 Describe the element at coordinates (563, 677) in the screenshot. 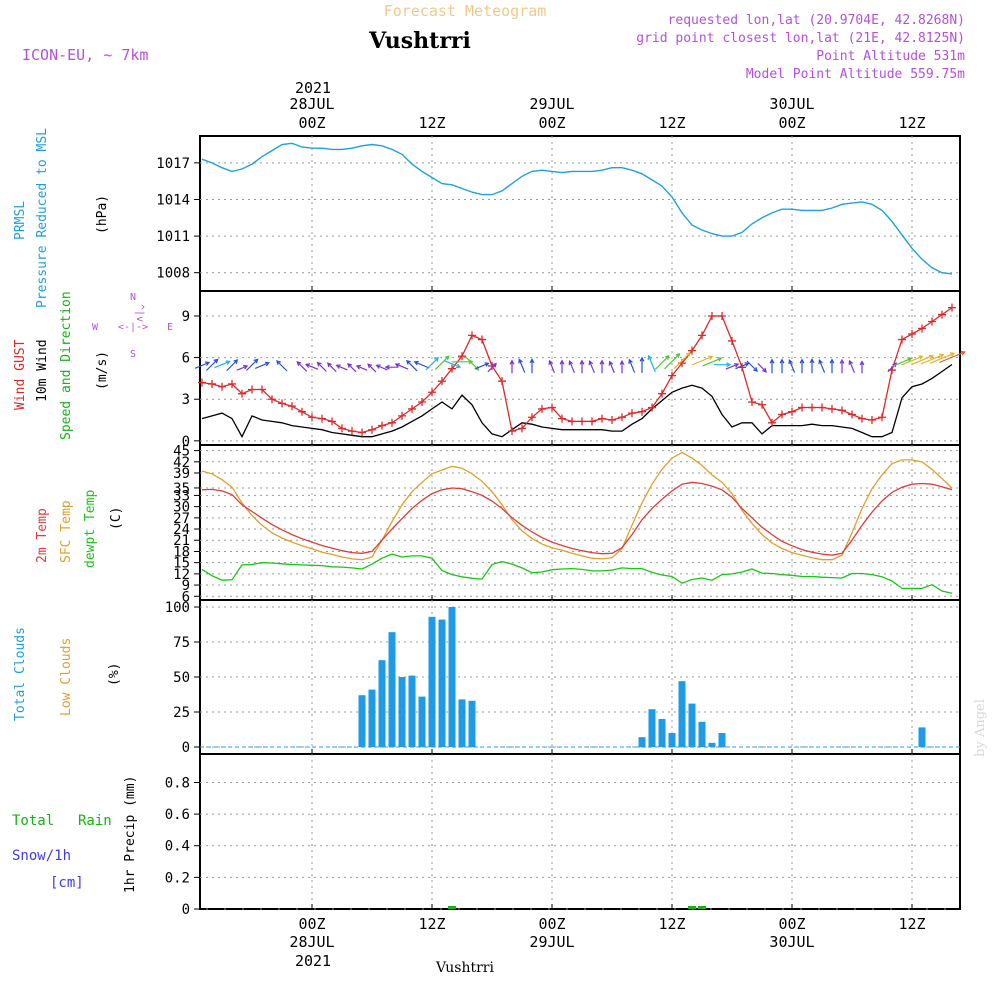

I see `clouds-panel: 0 25 50 75 100` at that location.